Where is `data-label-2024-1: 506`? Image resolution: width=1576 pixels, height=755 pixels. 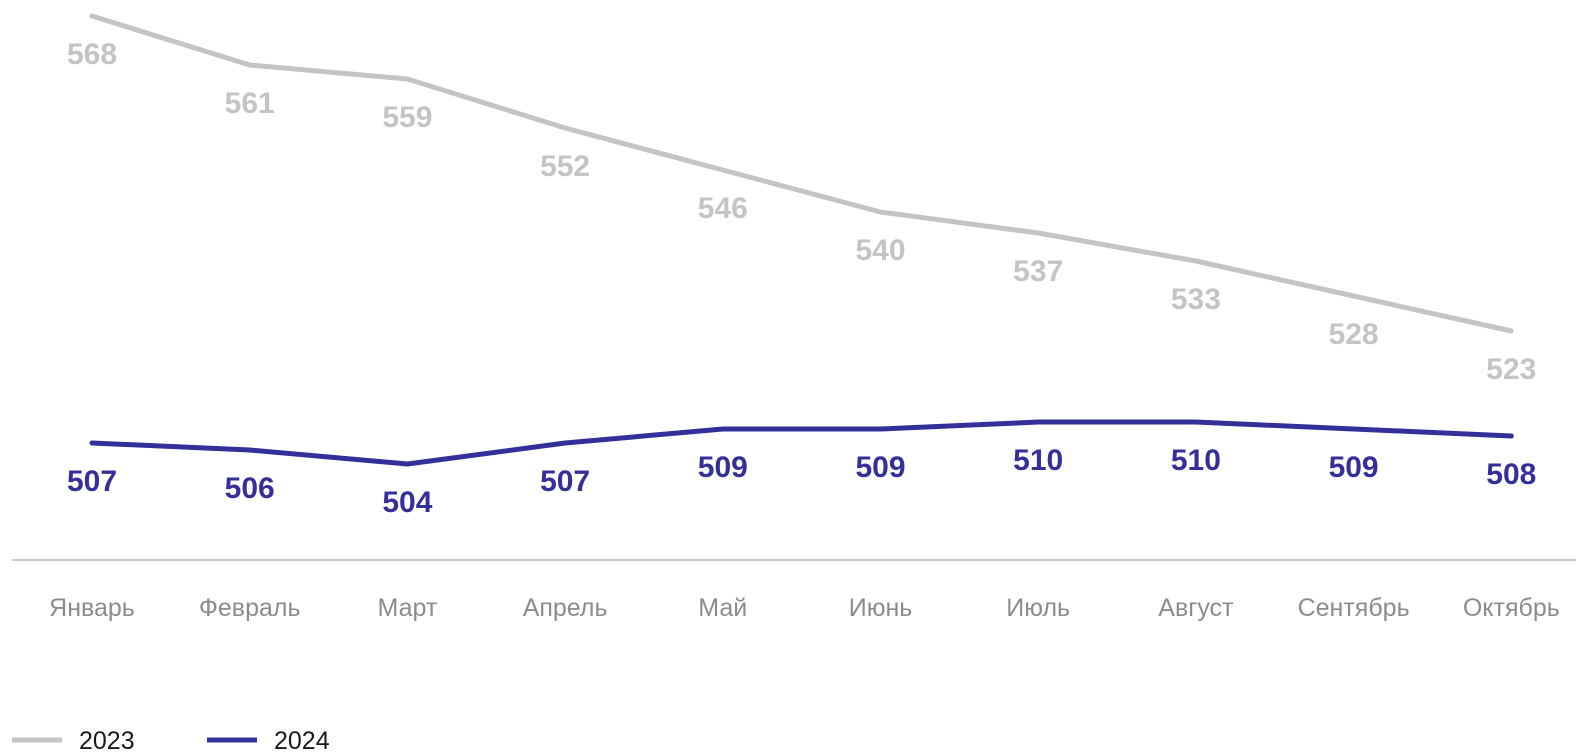 data-label-2024-1: 506 is located at coordinates (250, 488).